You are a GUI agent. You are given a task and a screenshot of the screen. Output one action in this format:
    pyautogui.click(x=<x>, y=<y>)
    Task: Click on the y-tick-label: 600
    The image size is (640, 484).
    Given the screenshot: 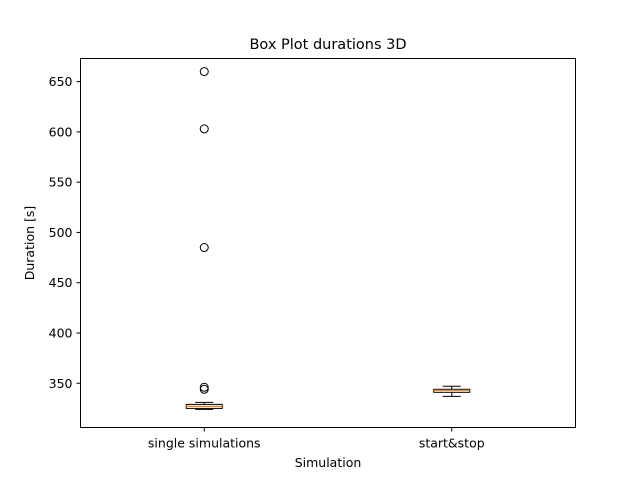 What is the action you would take?
    pyautogui.click(x=61, y=131)
    